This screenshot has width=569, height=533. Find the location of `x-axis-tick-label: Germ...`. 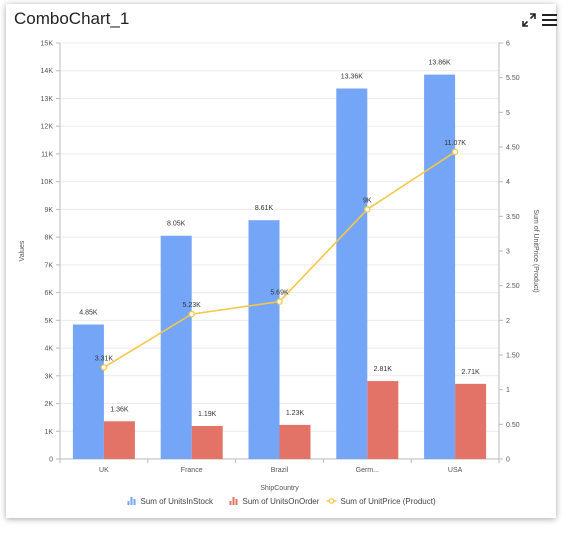

x-axis-tick-label: Germ... is located at coordinates (367, 470).